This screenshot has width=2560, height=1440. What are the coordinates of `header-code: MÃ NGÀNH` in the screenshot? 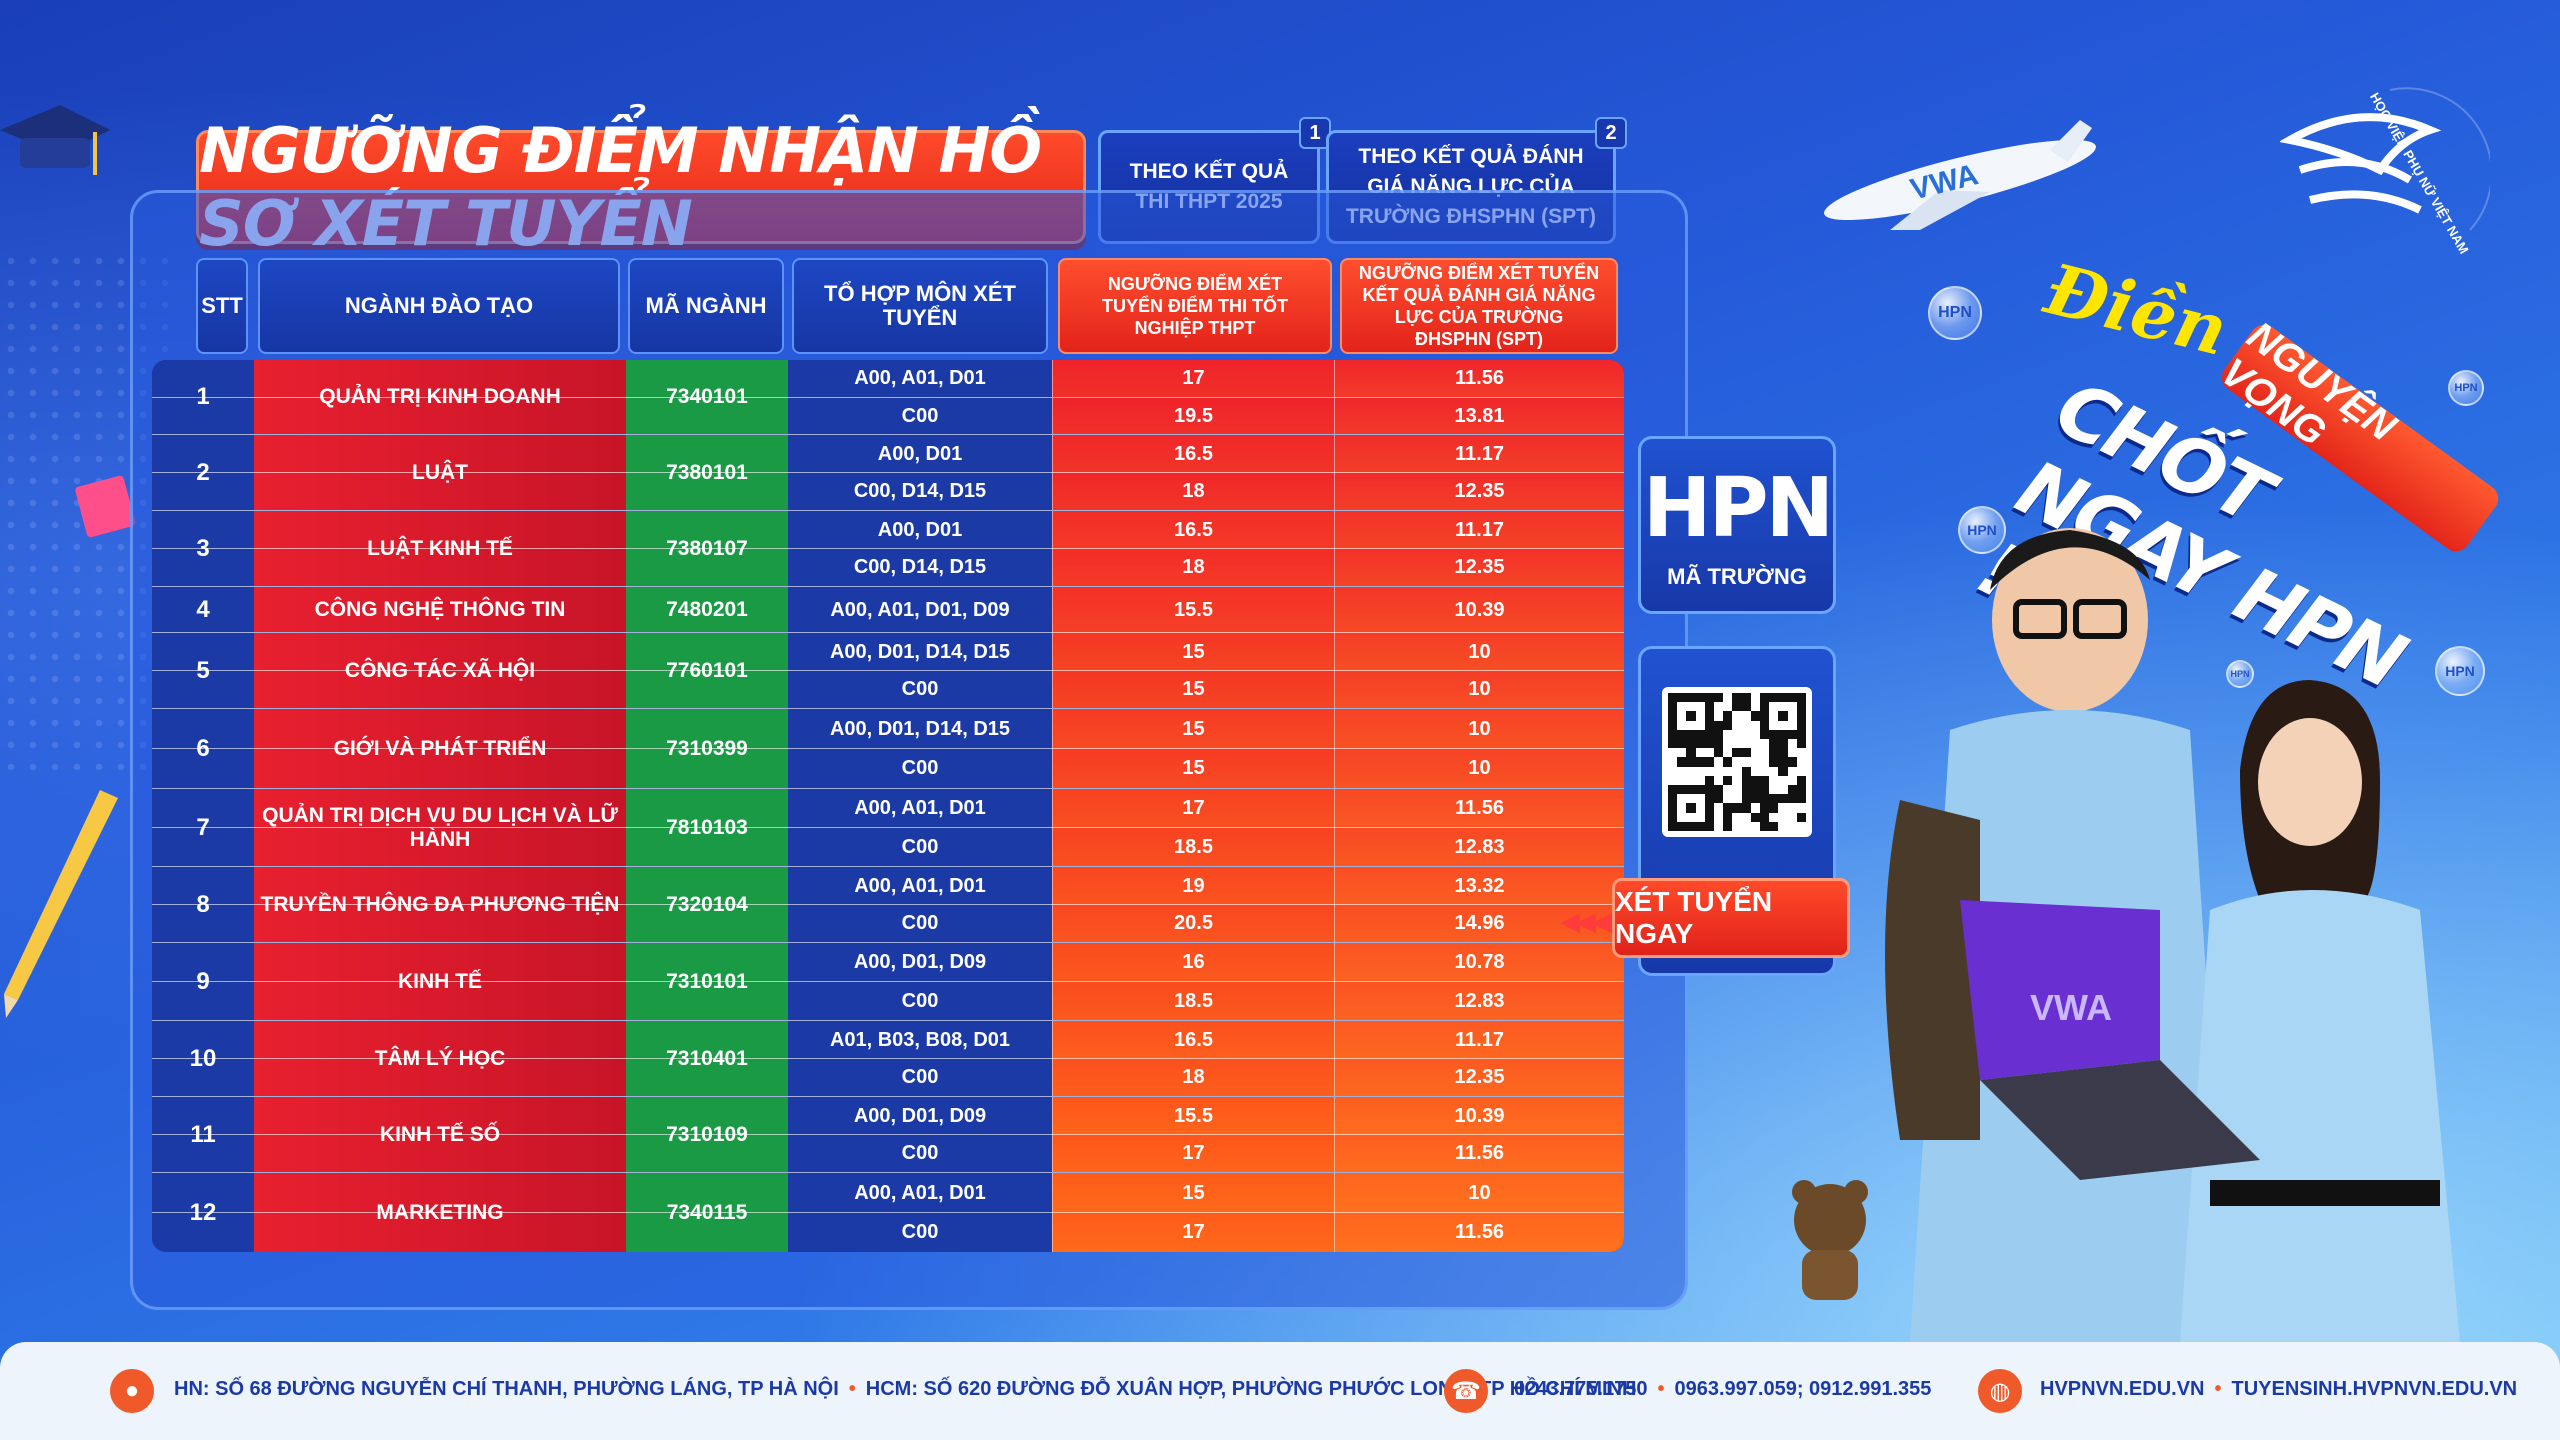 It's located at (706, 306).